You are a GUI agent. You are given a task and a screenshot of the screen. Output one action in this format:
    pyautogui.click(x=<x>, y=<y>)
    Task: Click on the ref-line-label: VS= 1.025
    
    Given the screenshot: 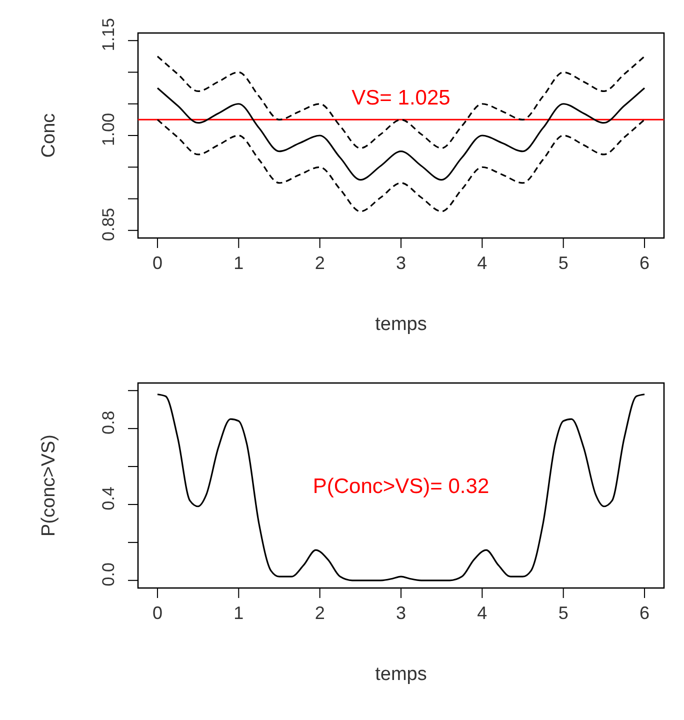 What is the action you would take?
    pyautogui.click(x=401, y=98)
    